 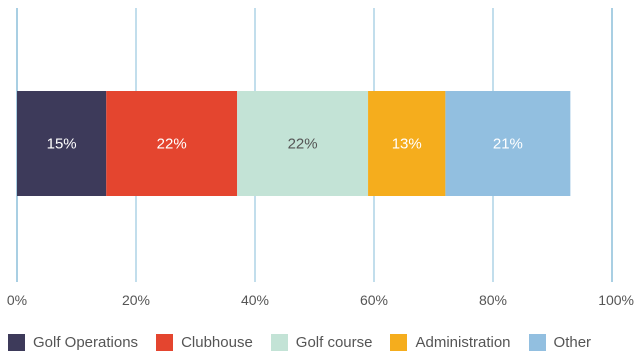 I want to click on data-label-golf-operations: 15%, so click(x=62, y=144).